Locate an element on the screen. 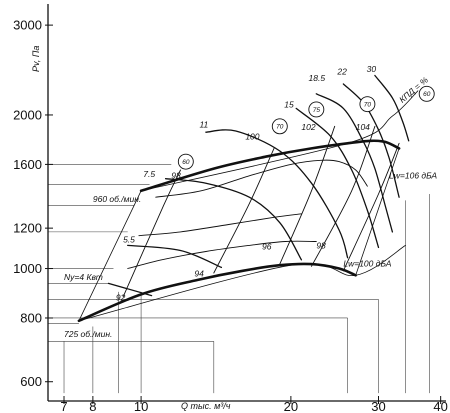 The image size is (450, 413). efficiency-marker-2: 75 is located at coordinates (316, 109).